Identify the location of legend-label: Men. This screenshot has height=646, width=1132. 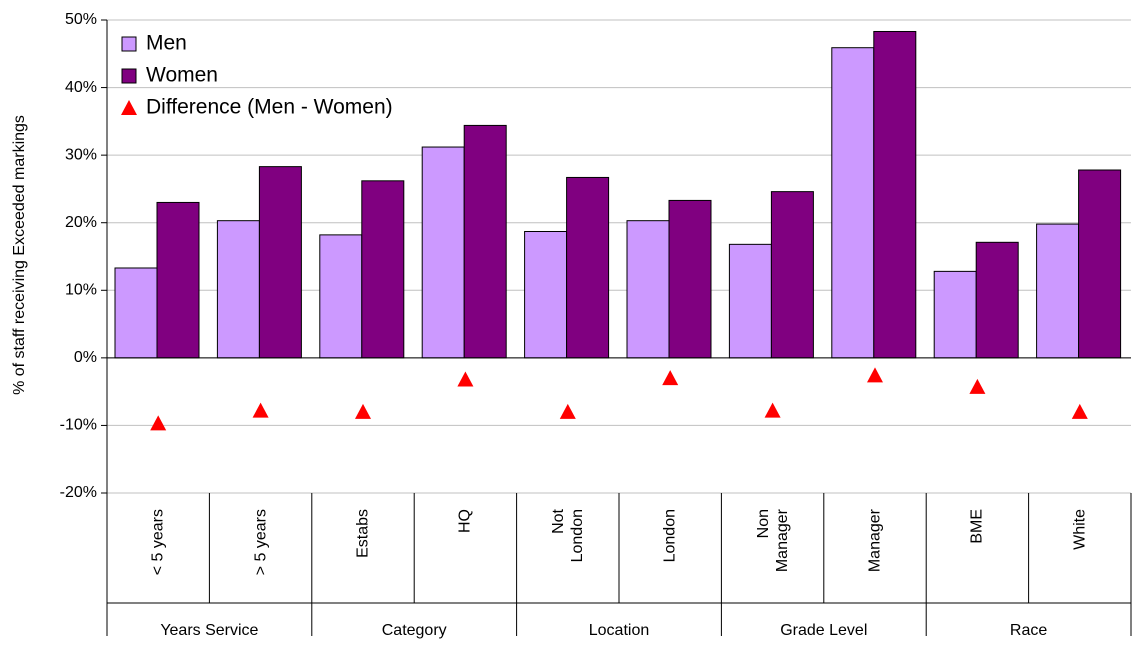
(166, 43).